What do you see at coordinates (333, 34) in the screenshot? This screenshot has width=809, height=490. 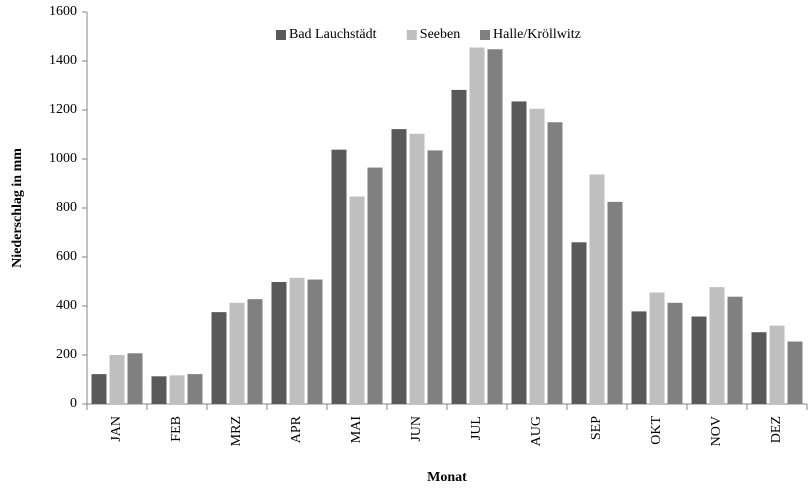 I see `legend-label: Bad Lauchstädt` at bounding box center [333, 34].